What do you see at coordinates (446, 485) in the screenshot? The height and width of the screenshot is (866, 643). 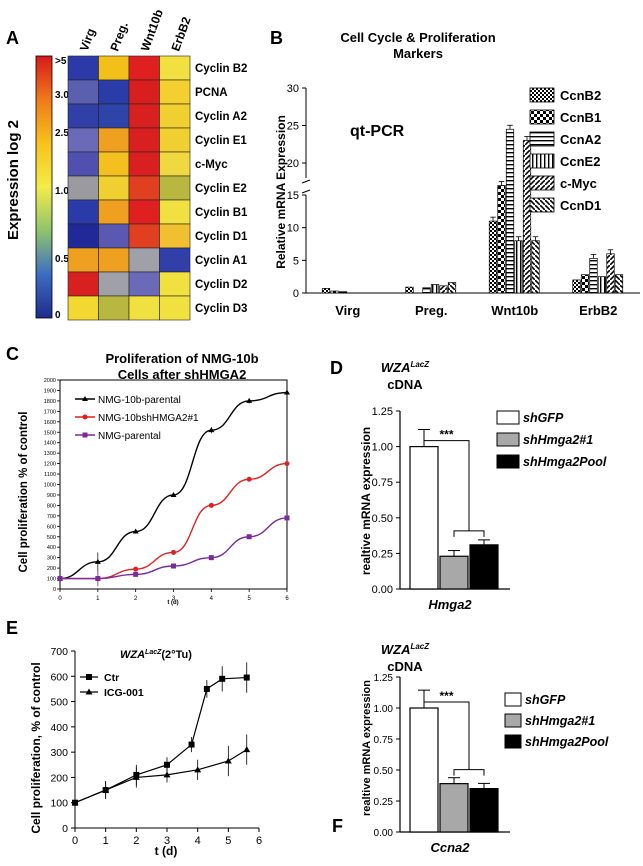 I see `significance-bracket` at bounding box center [446, 485].